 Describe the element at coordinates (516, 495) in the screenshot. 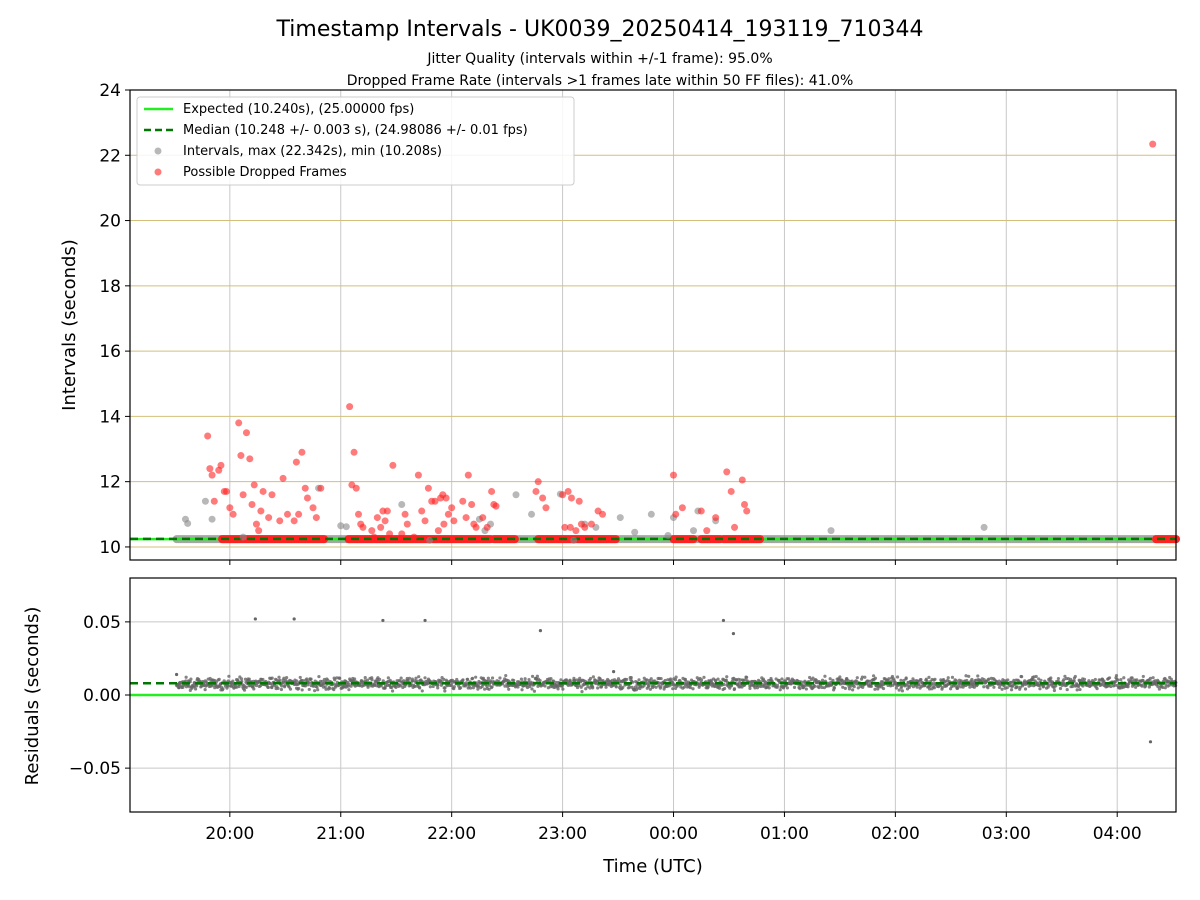

I see `interval-point` at that location.